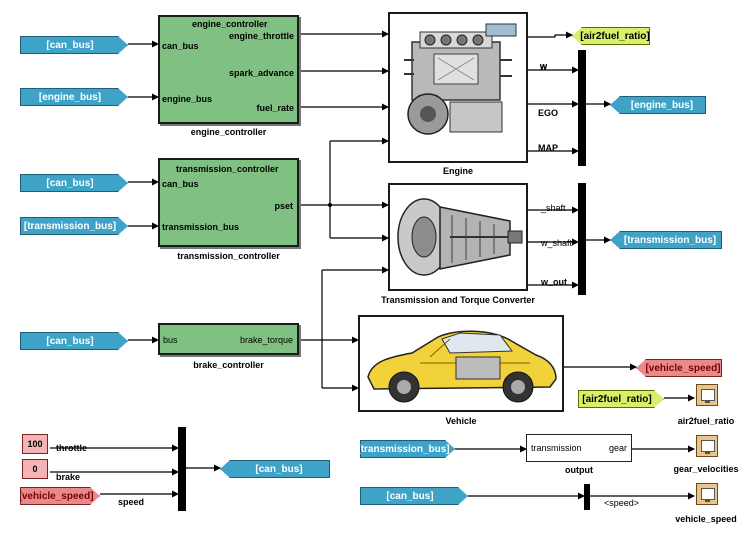  Describe the element at coordinates (617, 448) in the screenshot. I see `output-output-port-gear: gear` at that location.